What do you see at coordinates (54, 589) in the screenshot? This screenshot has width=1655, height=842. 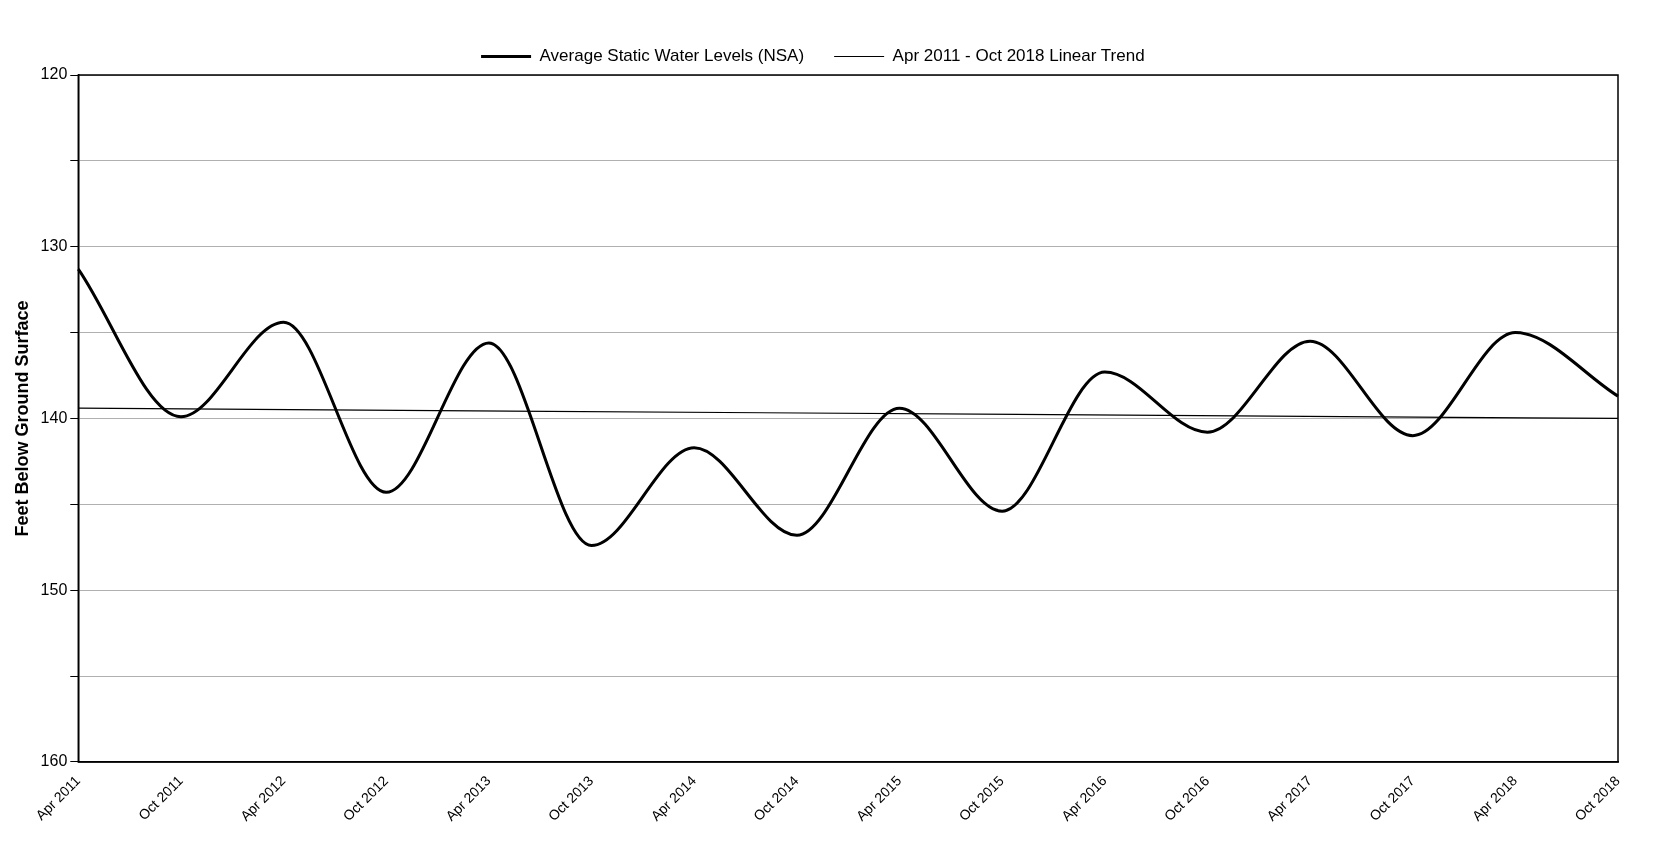 I see `y-tick-label: 150` at bounding box center [54, 589].